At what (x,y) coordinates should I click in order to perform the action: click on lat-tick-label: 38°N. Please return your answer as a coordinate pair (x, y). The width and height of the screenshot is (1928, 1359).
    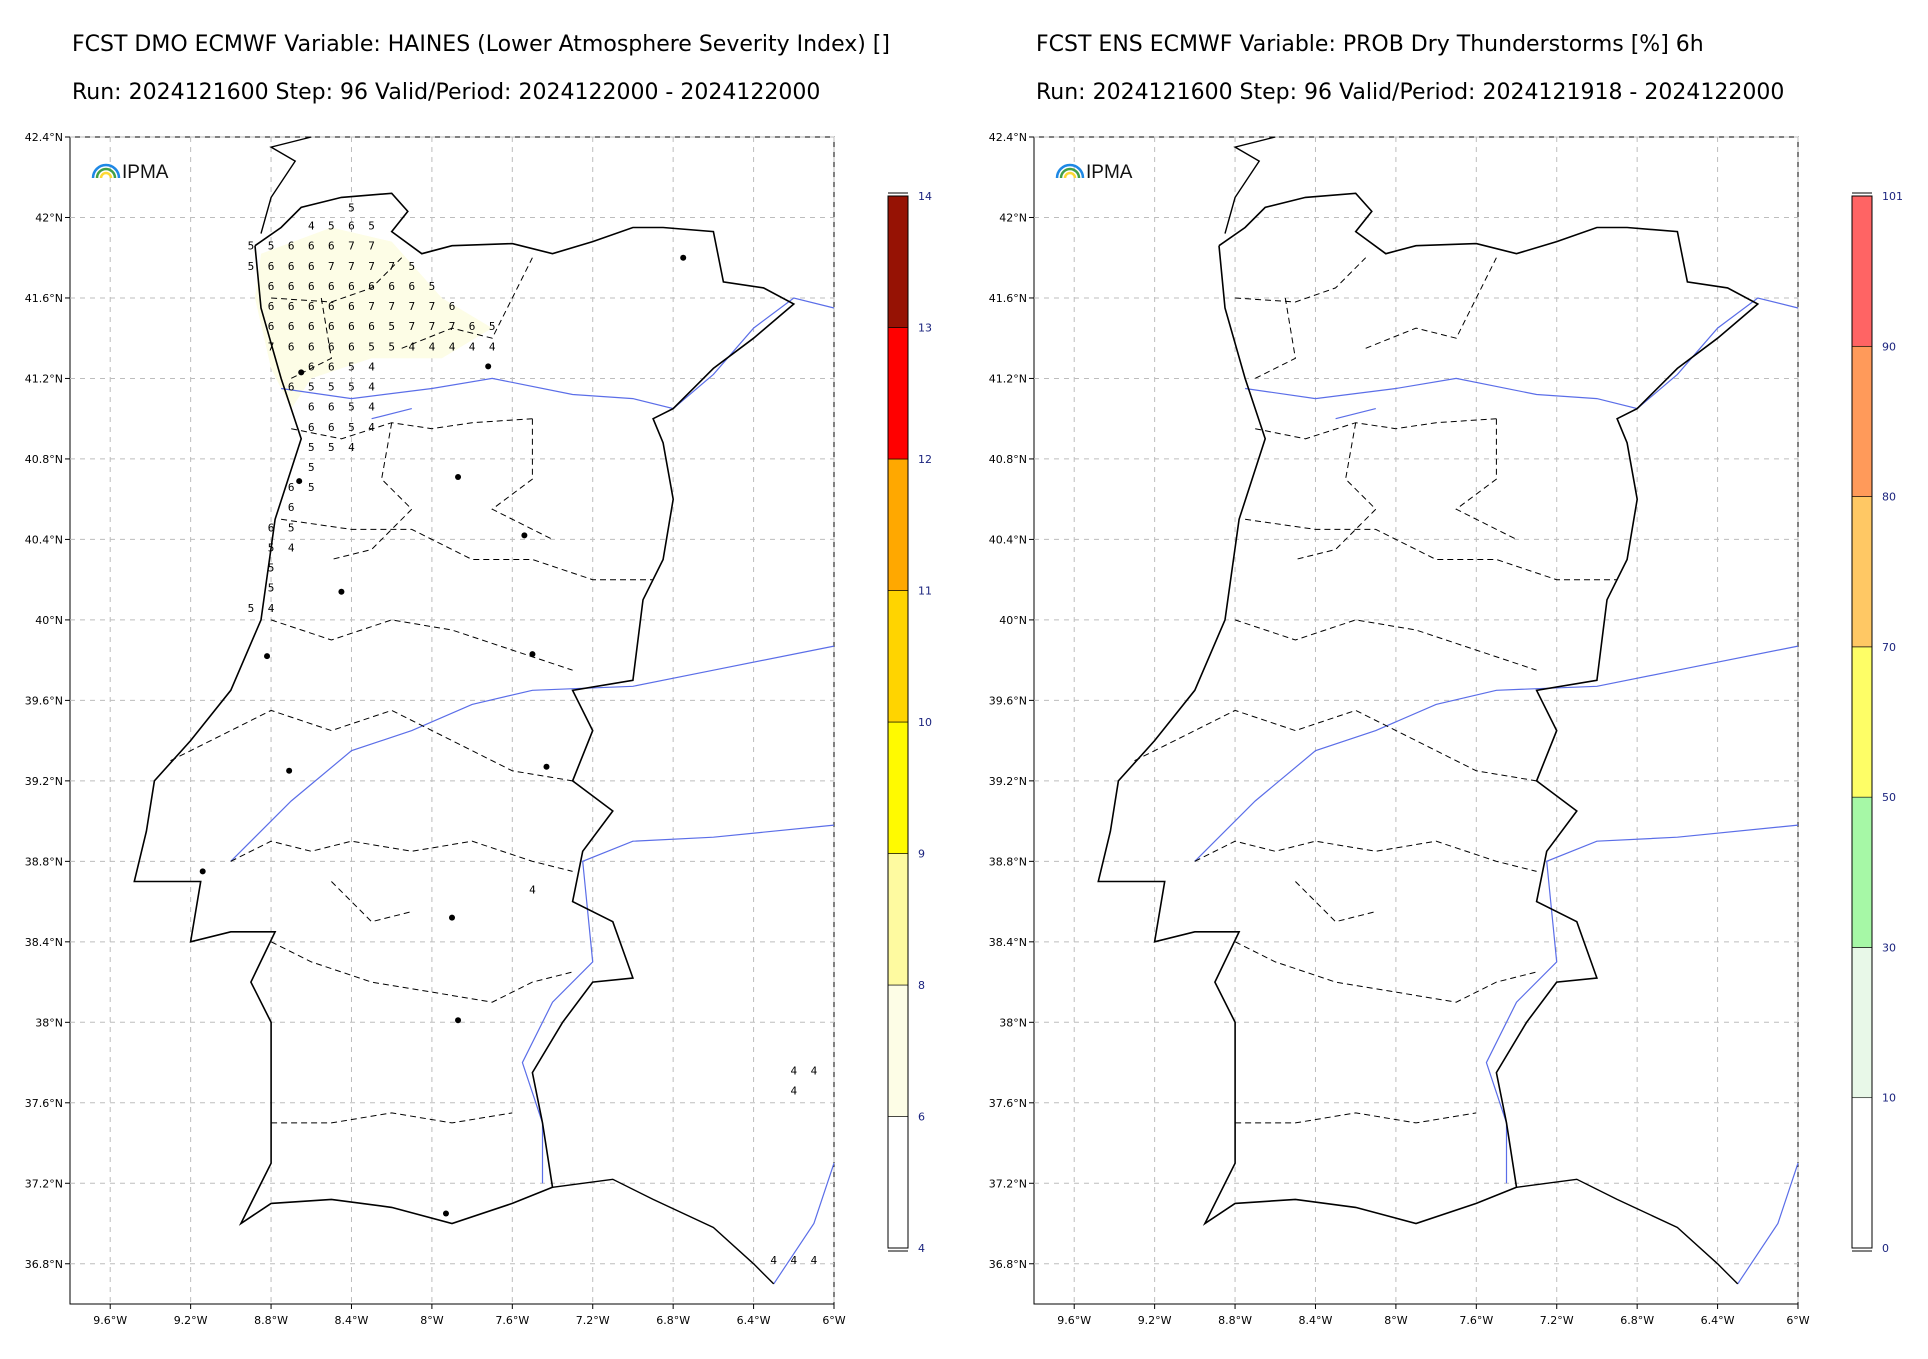
    Looking at the image, I should click on (49, 1022).